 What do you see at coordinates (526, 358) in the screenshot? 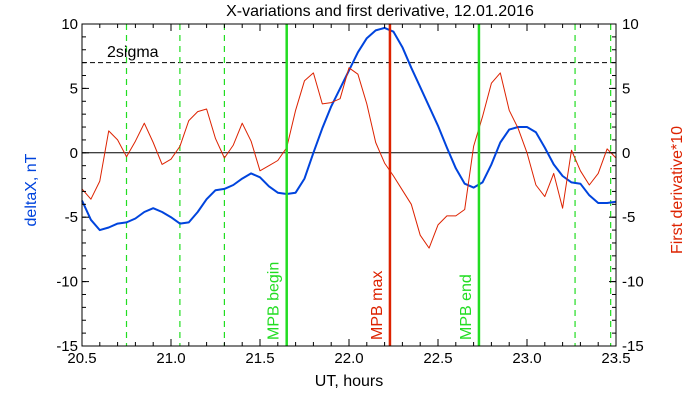
I see `x-tick-label: 23.0` at bounding box center [526, 358].